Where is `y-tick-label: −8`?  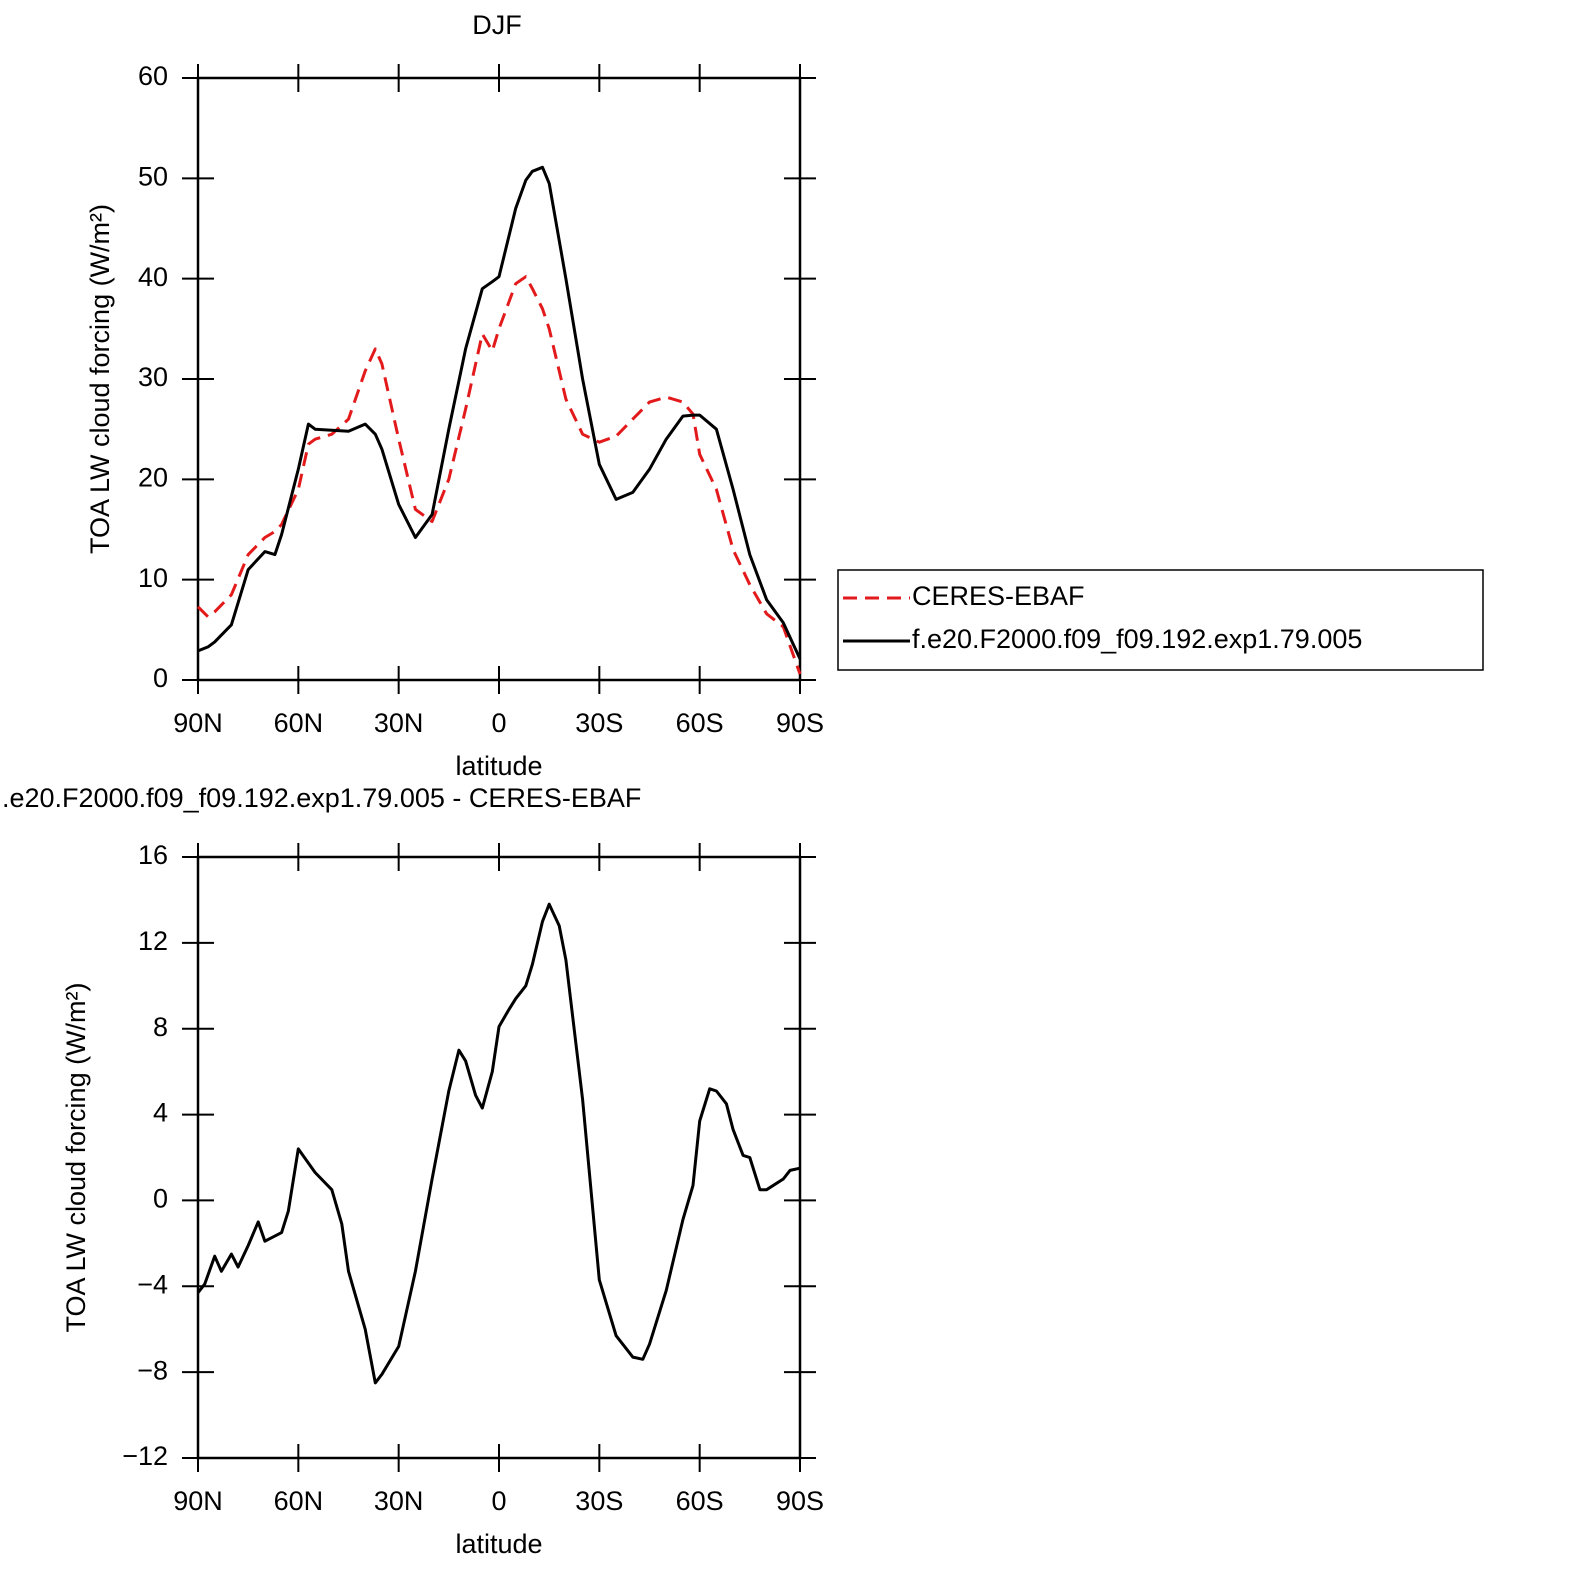 y-tick-label: −8 is located at coordinates (152, 1370).